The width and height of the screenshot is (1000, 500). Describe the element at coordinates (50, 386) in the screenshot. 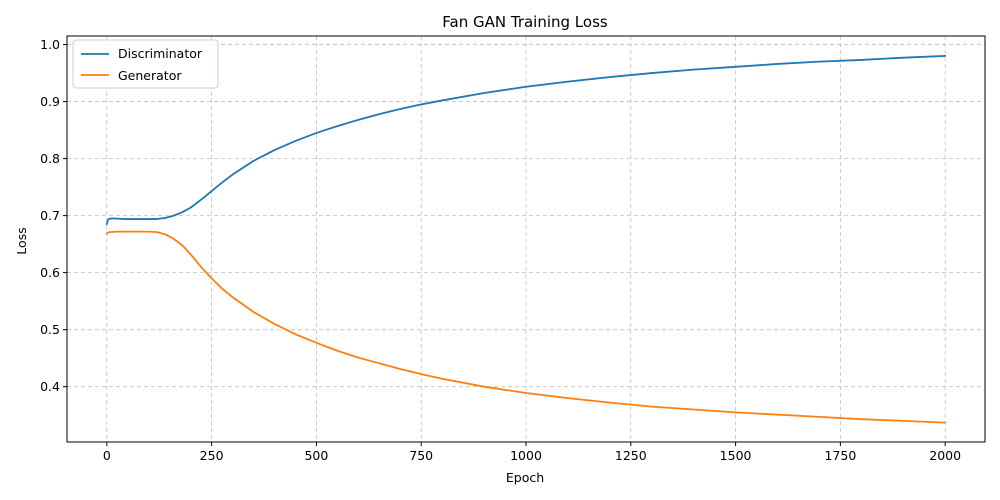

I see `y-tick-label: 0.4` at that location.